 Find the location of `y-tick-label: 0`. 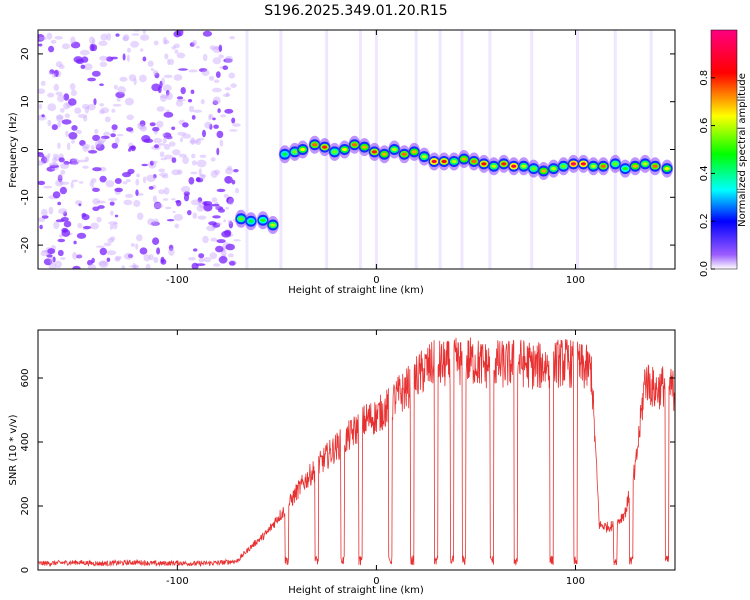

y-tick-label: 0 is located at coordinates (25, 149).